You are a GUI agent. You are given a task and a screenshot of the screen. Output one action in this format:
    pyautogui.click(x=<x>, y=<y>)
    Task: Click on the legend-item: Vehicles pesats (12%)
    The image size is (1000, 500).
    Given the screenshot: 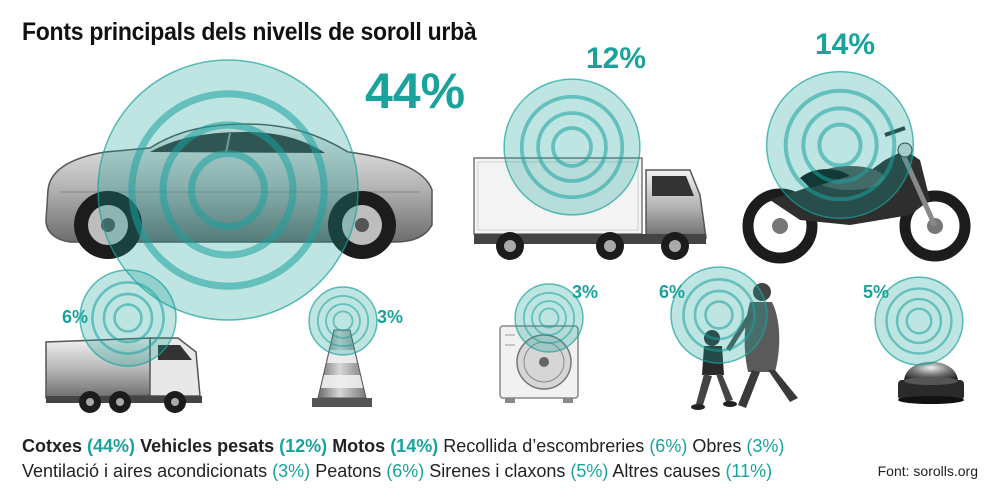 What is the action you would take?
    pyautogui.click(x=233, y=446)
    